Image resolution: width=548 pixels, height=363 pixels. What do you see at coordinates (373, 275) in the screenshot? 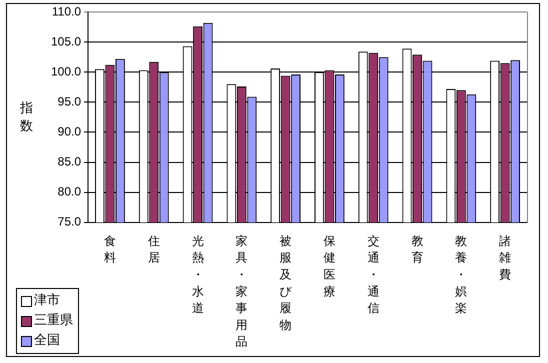
I see `x-tick-label: 交通・通信` at bounding box center [373, 275].